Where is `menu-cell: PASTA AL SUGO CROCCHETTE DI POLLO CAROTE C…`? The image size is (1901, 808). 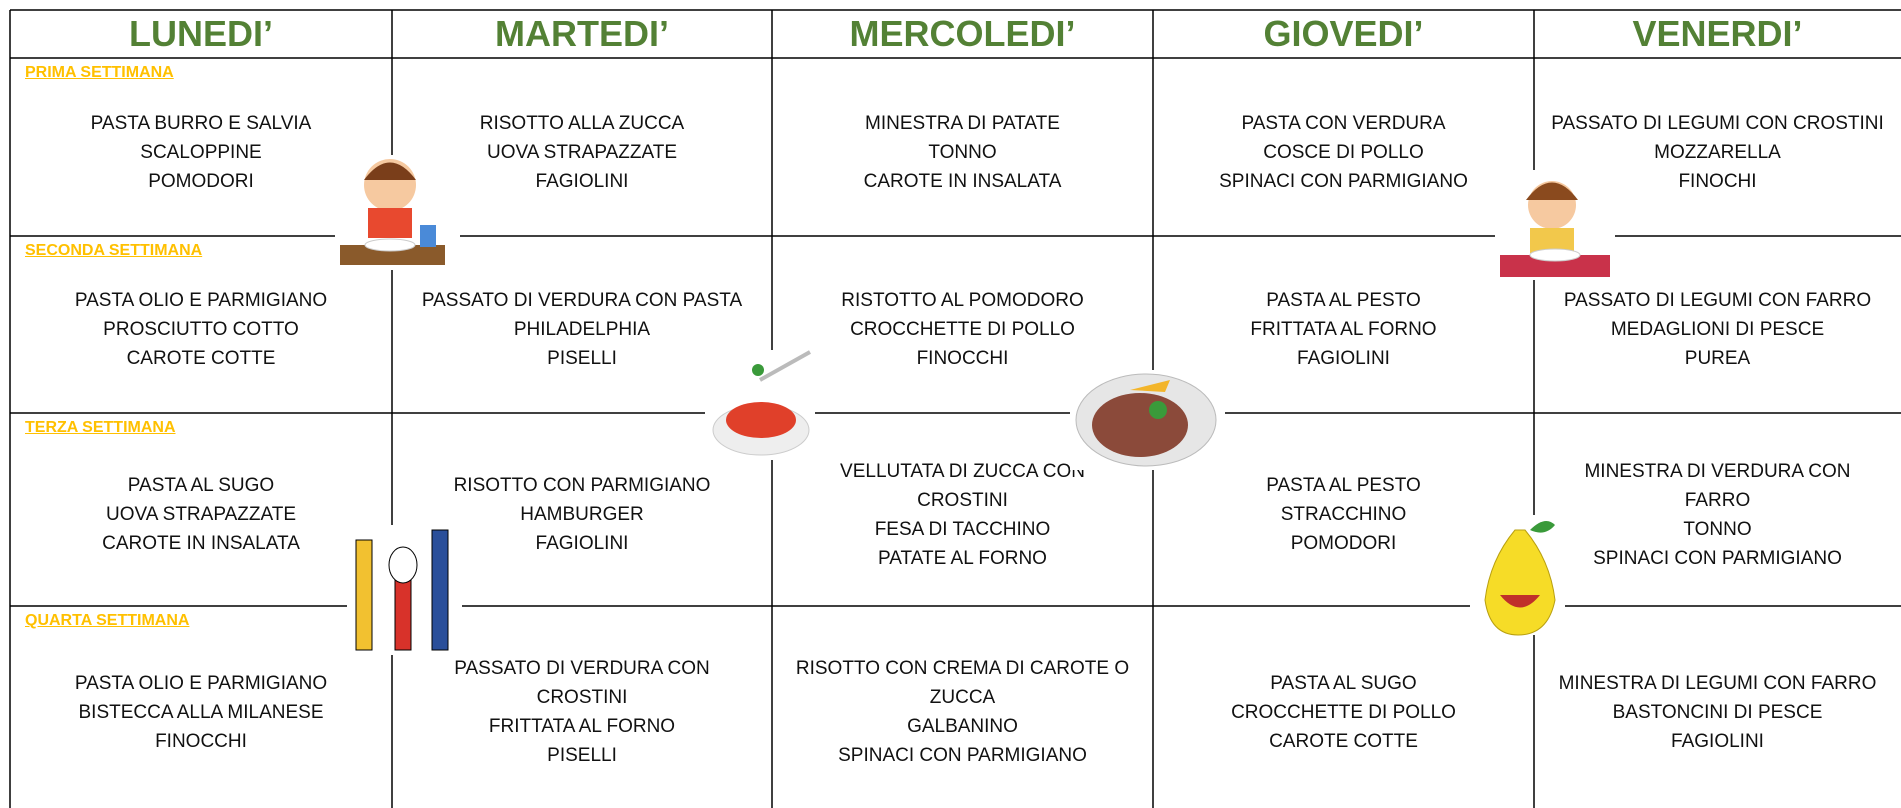
menu-cell: PASTA AL SUGO CROCCHETTE DI POLLO CAROTE C… is located at coordinates (1343, 712).